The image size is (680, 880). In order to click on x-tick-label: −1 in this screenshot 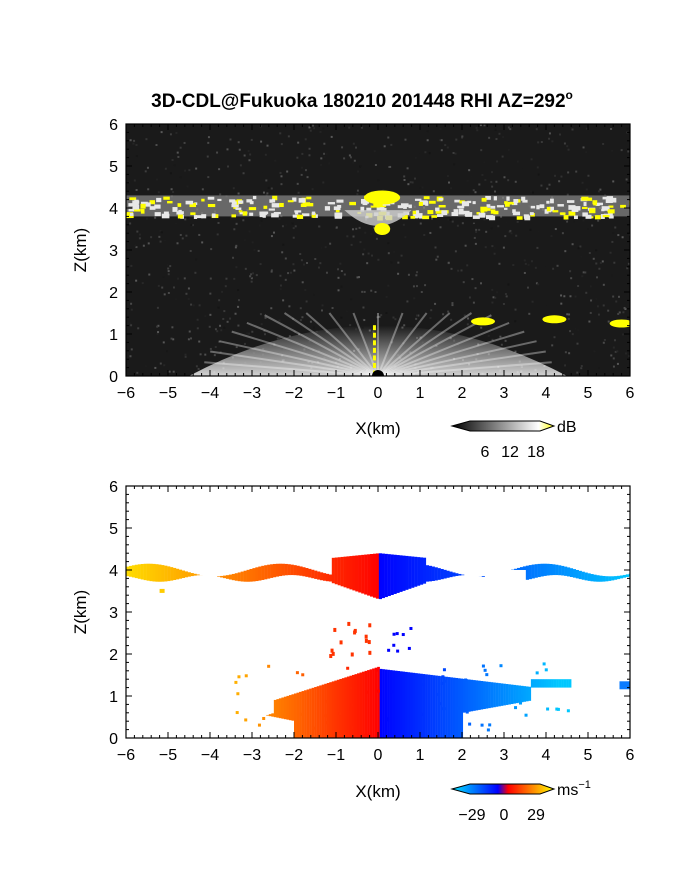, I will do `click(336, 755)`.